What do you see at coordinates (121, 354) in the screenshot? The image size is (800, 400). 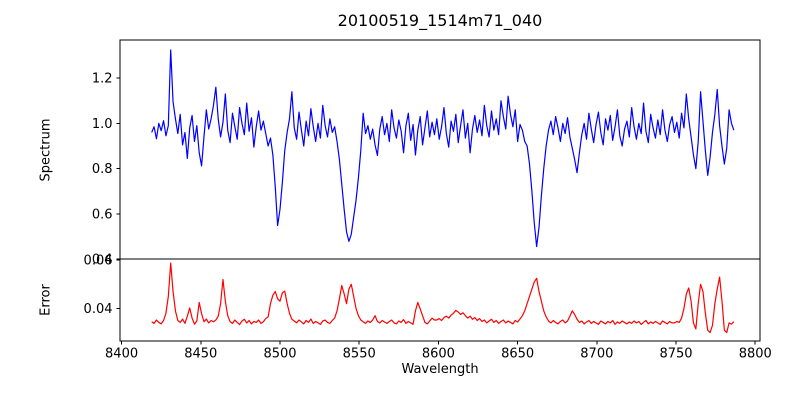 I see `x-tick-label: 8400` at bounding box center [121, 354].